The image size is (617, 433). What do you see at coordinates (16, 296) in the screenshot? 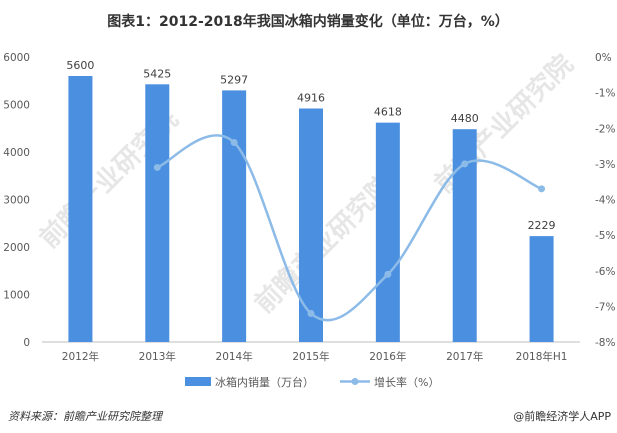
I see `y-left-tick-label: 1000` at bounding box center [16, 296].